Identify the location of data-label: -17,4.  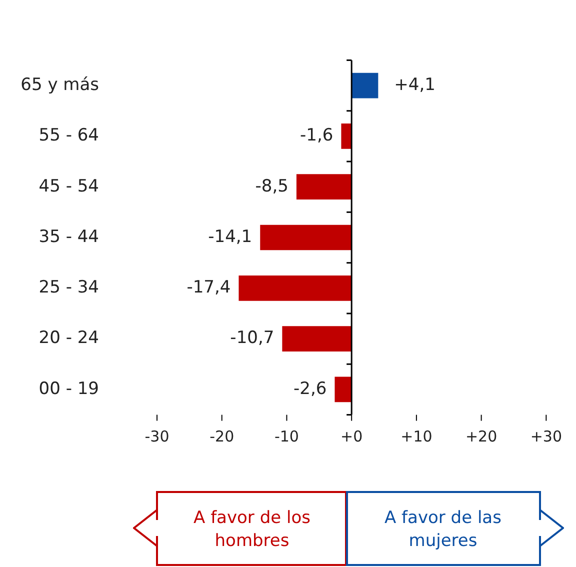
(208, 288).